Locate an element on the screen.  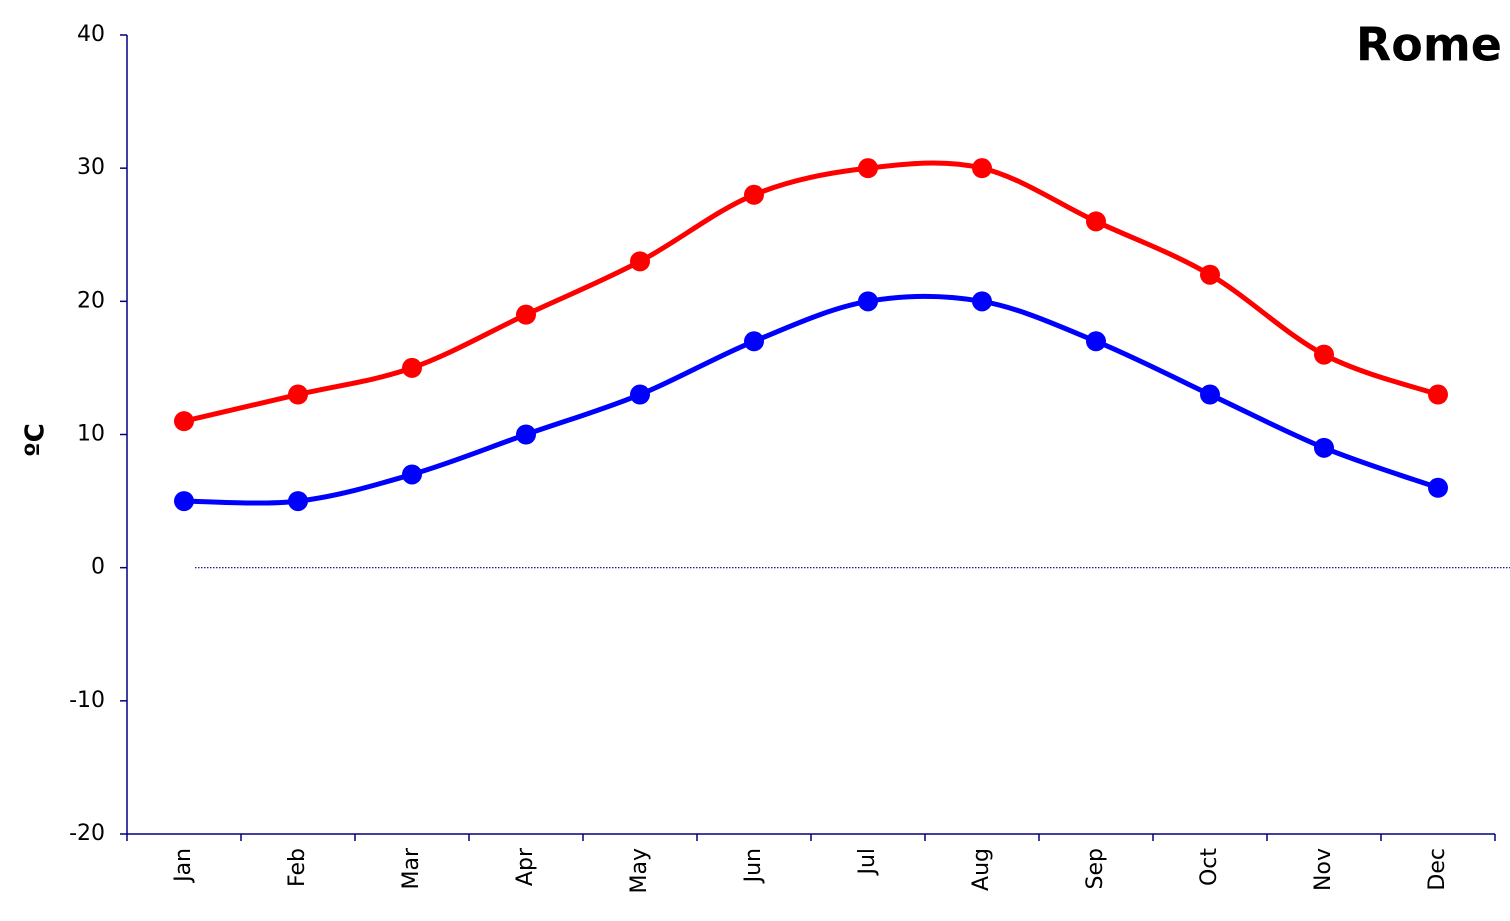
x-tick-label: Mar is located at coordinates (411, 868).